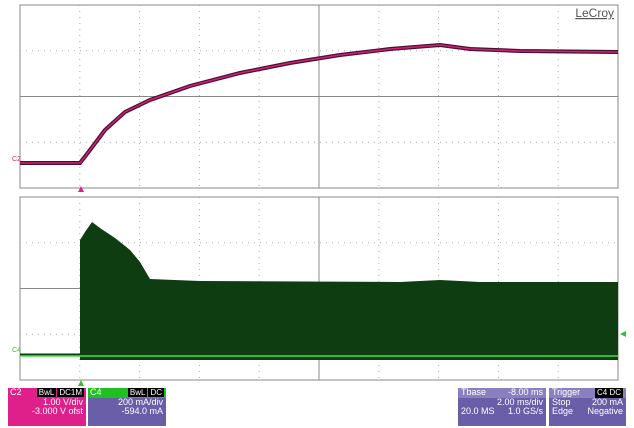 The image size is (634, 428). I want to click on c2-panel: C2 BwL DC1M 1.00 V/div -3.000 V ofst, so click(47, 406).